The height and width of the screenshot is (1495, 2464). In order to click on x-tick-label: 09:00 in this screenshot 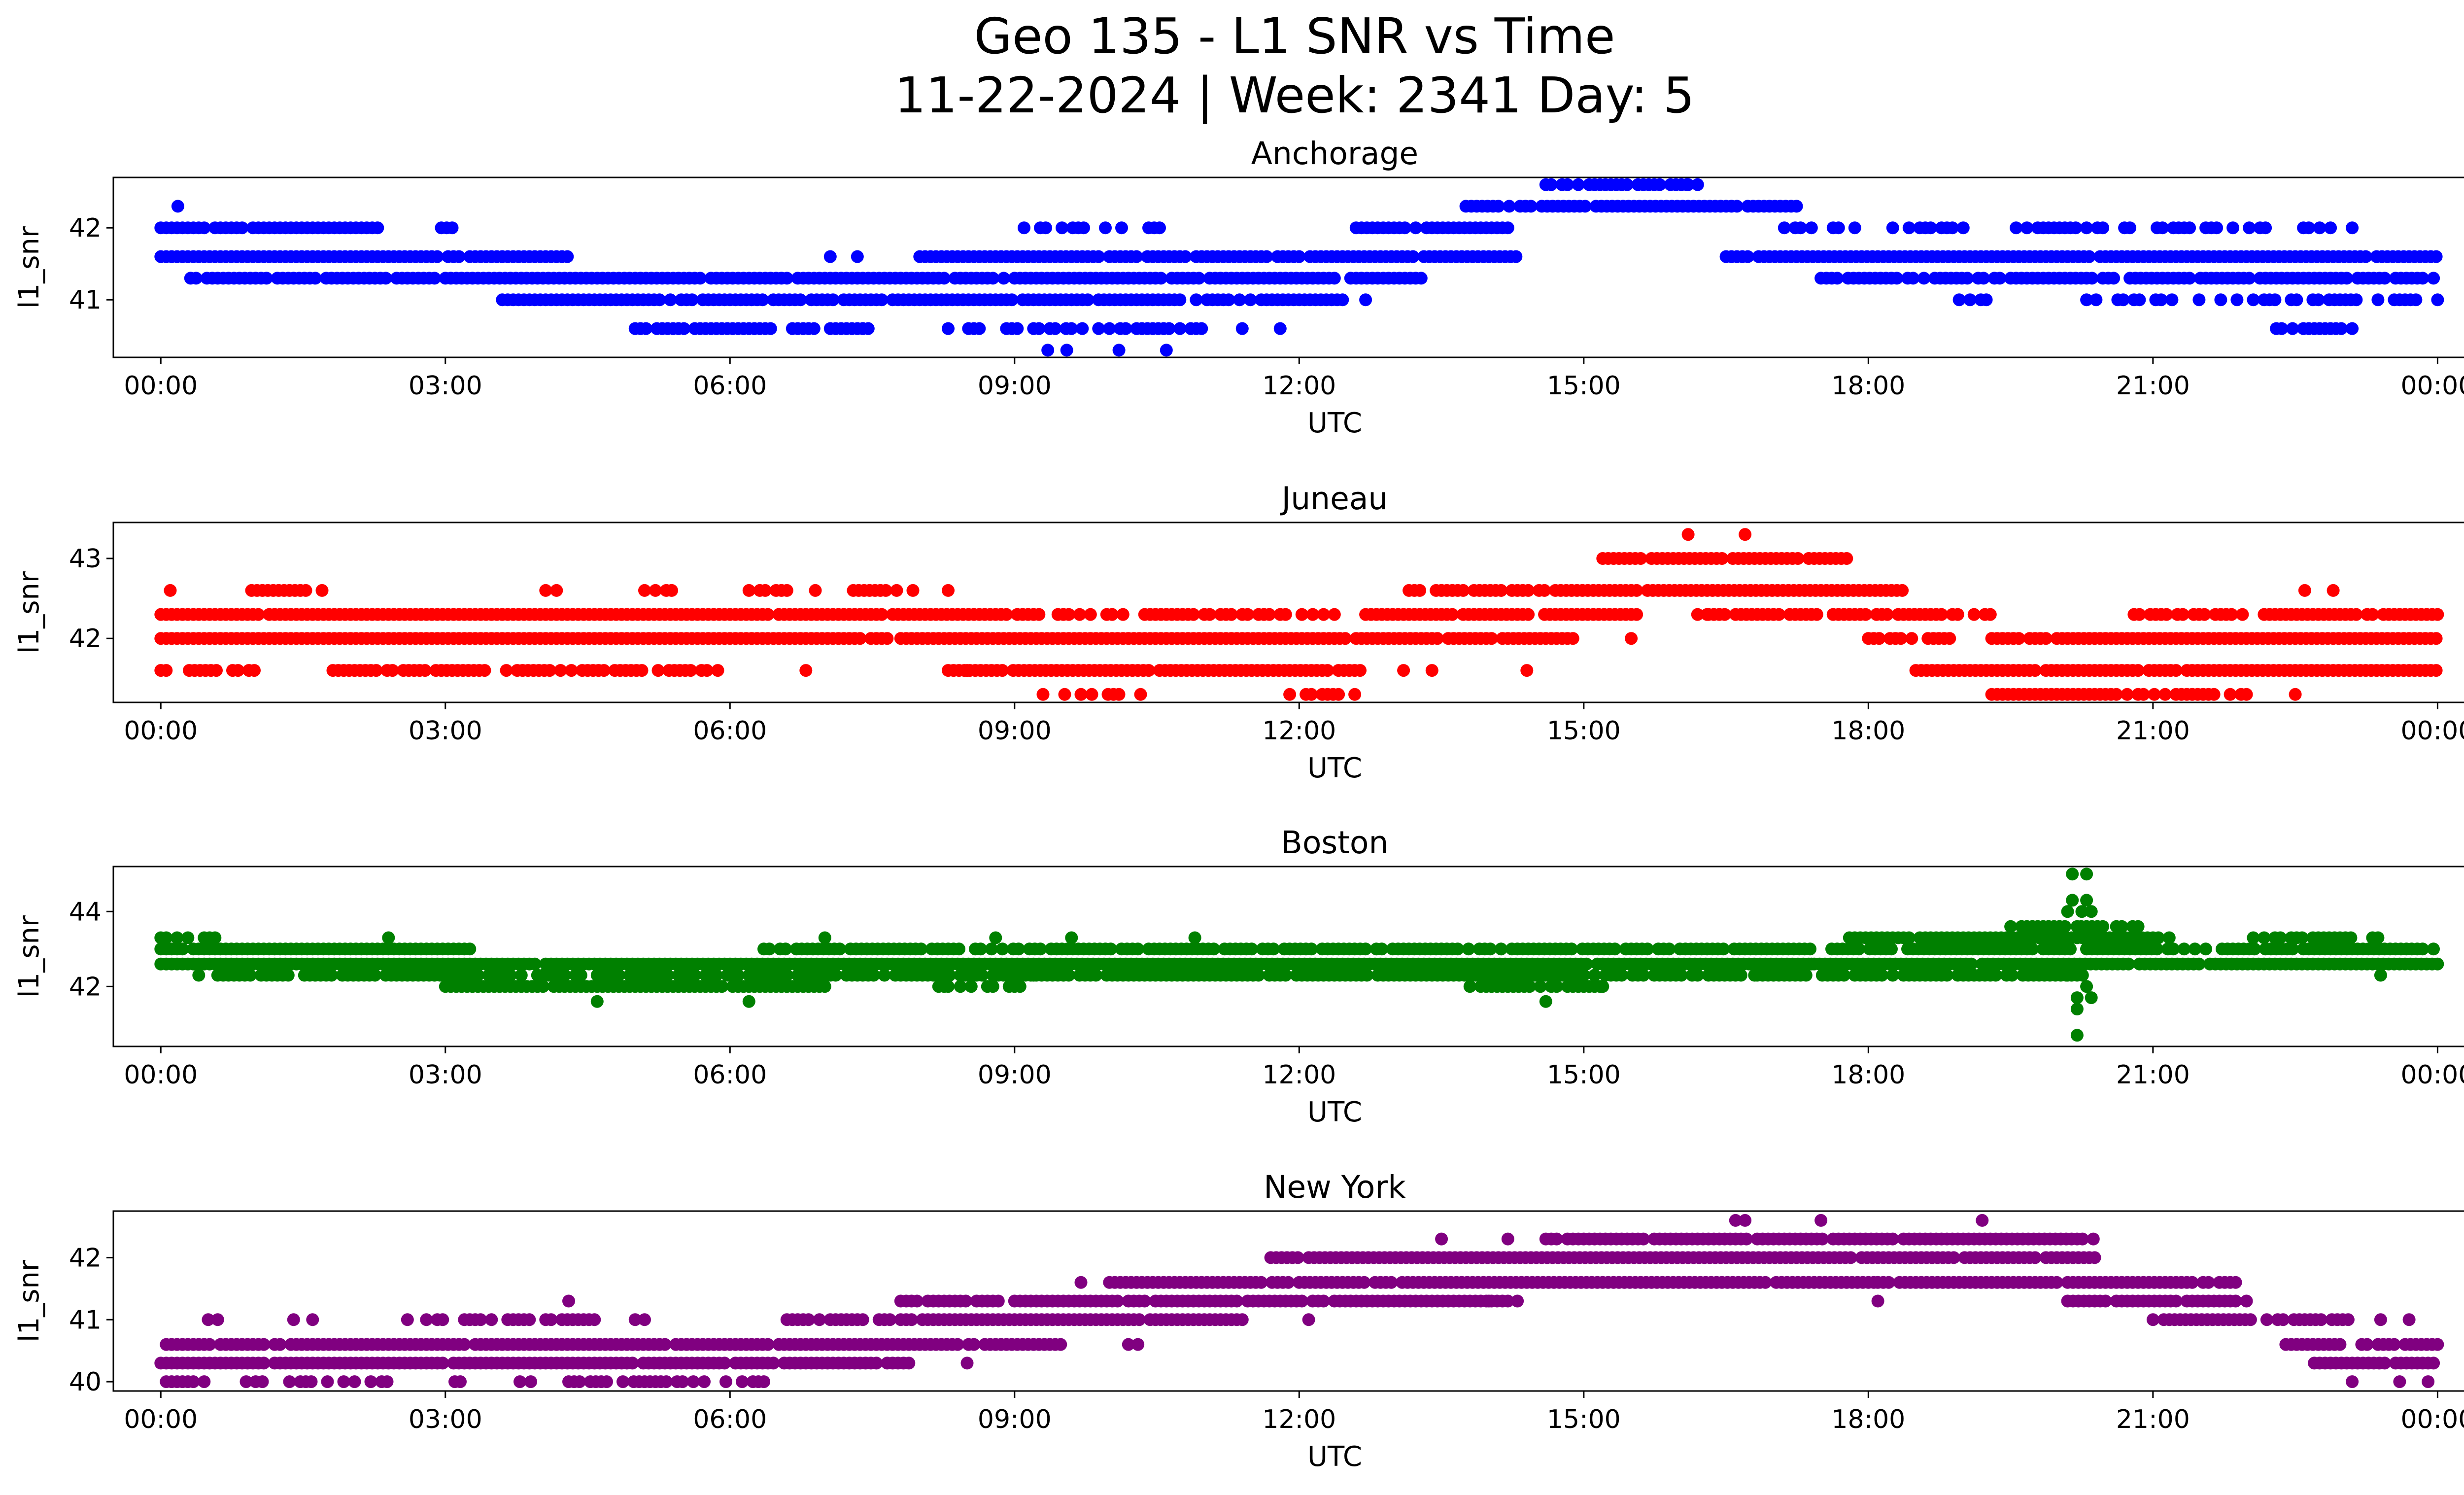, I will do `click(1015, 386)`.